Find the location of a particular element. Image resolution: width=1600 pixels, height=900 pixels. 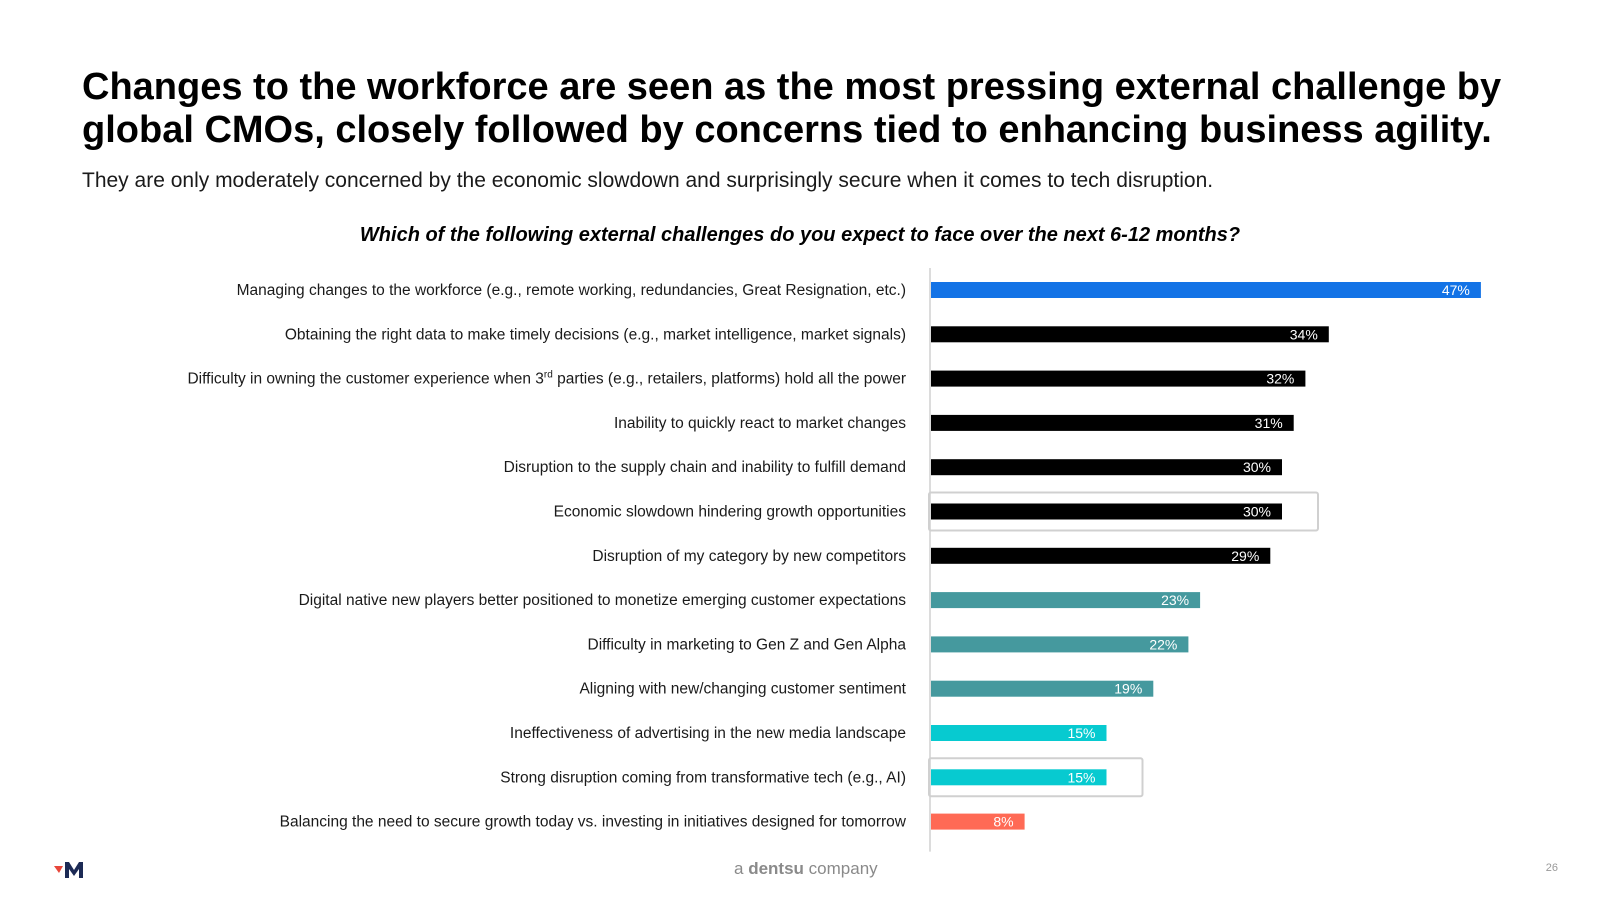

value-label: 47% is located at coordinates (1456, 290).